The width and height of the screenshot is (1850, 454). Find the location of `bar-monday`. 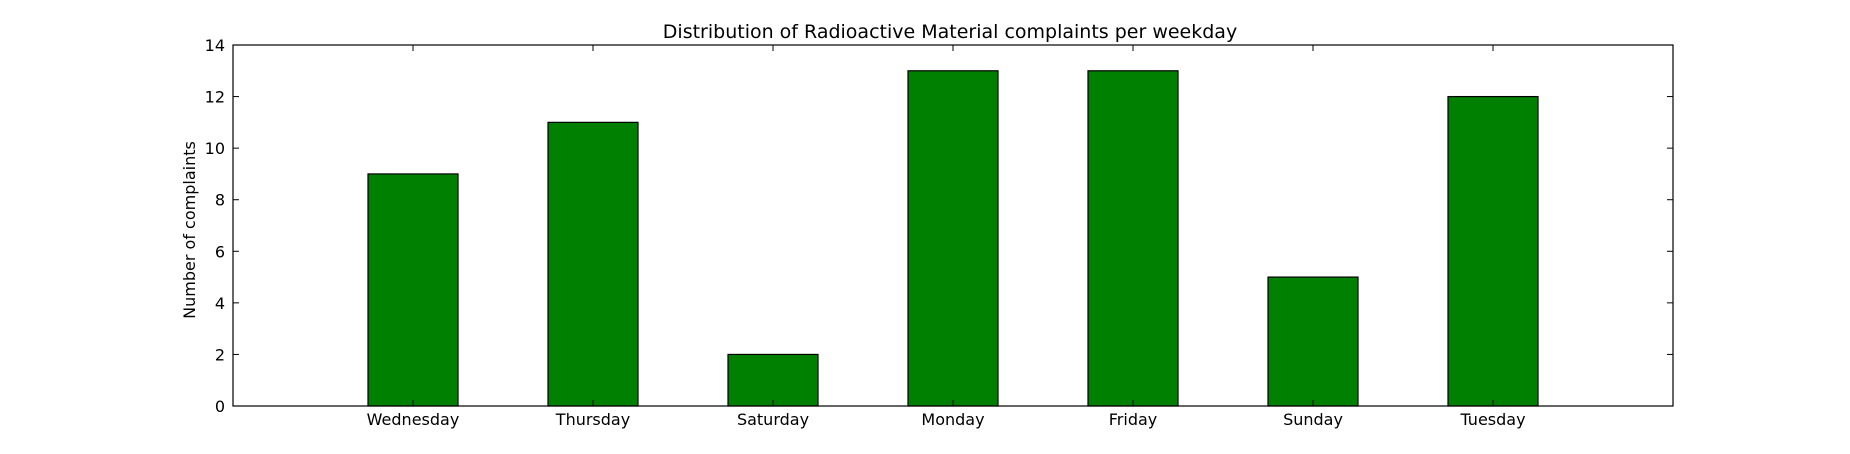

bar-monday is located at coordinates (953, 238).